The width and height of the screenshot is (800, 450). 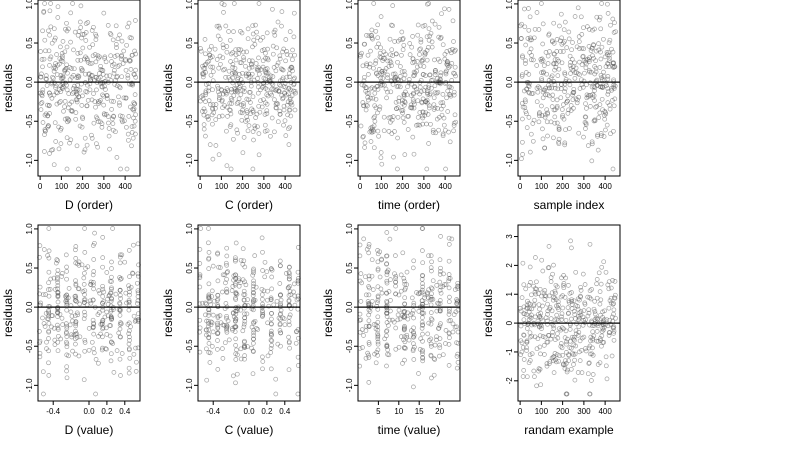 What do you see at coordinates (584, 186) in the screenshot?
I see `x-tick-label: 300` at bounding box center [584, 186].